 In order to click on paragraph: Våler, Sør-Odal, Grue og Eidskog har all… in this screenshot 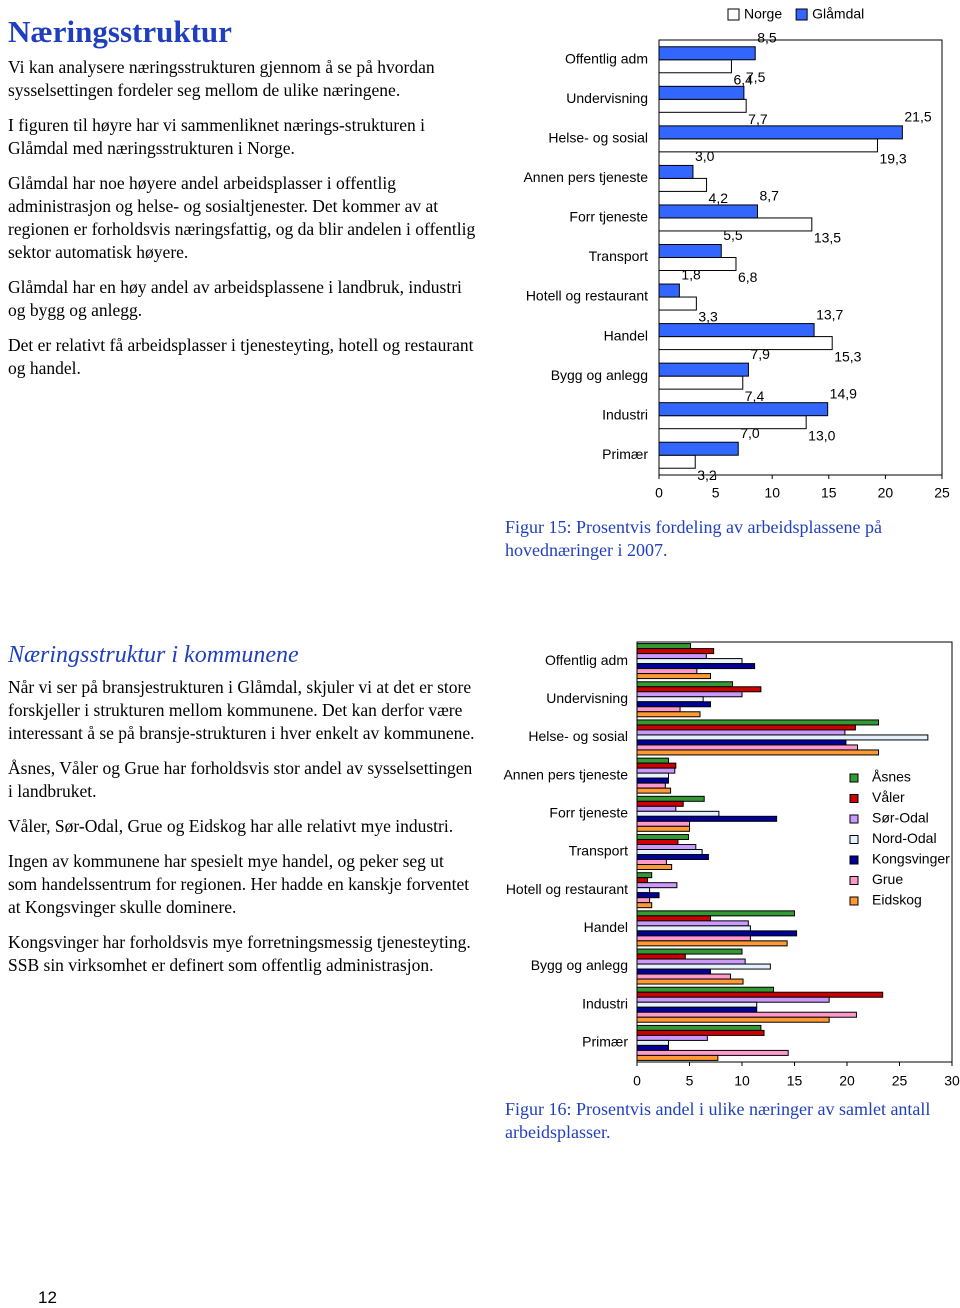, I will do `click(231, 826)`.